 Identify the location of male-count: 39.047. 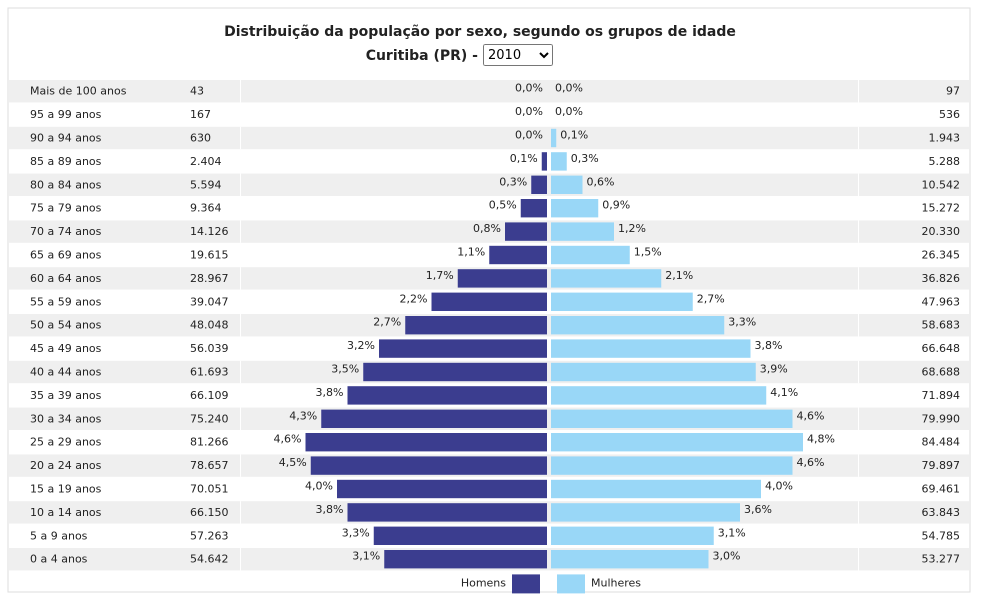
(209, 301).